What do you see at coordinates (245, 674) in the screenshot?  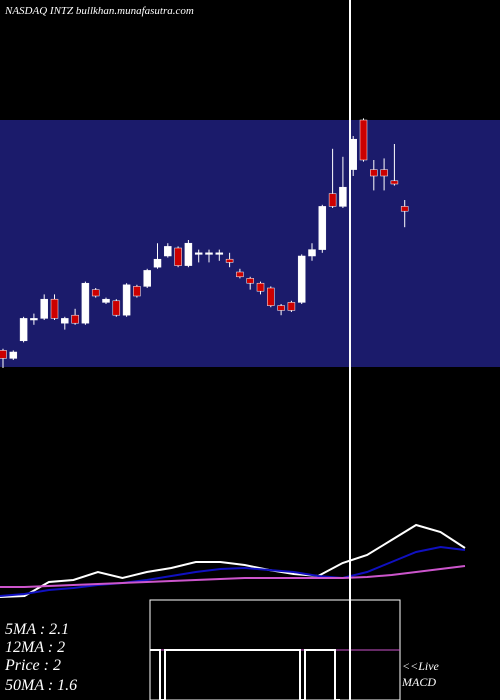 I see `macd-signal` at bounding box center [245, 674].